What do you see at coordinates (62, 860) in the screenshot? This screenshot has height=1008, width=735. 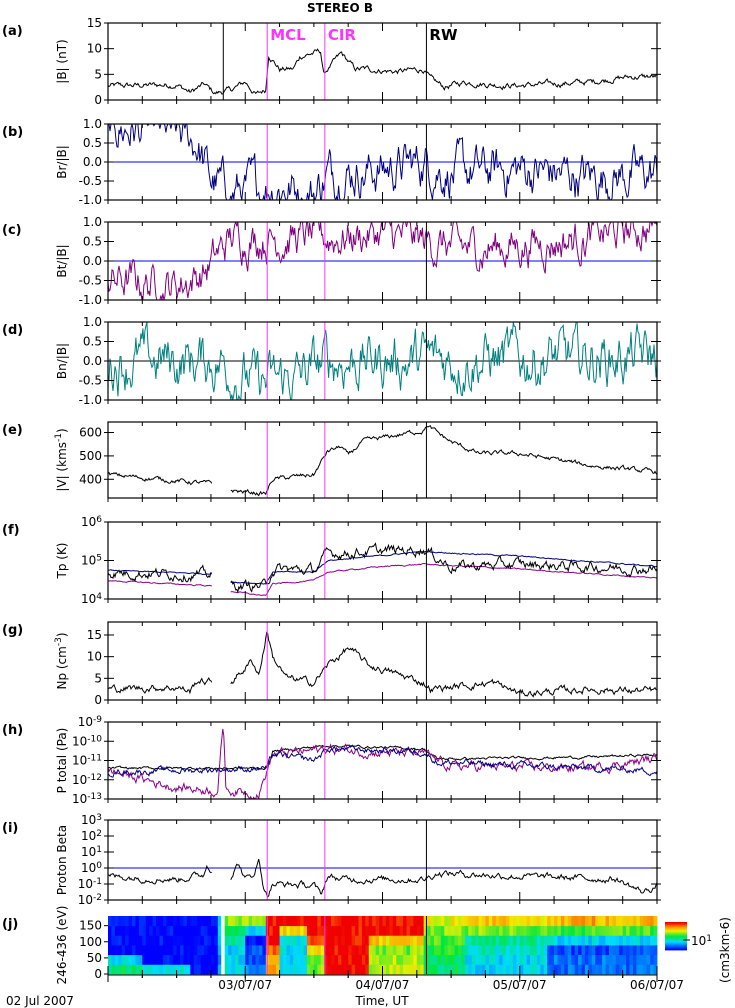 I see `y-axis-label: Proton Beta` at bounding box center [62, 860].